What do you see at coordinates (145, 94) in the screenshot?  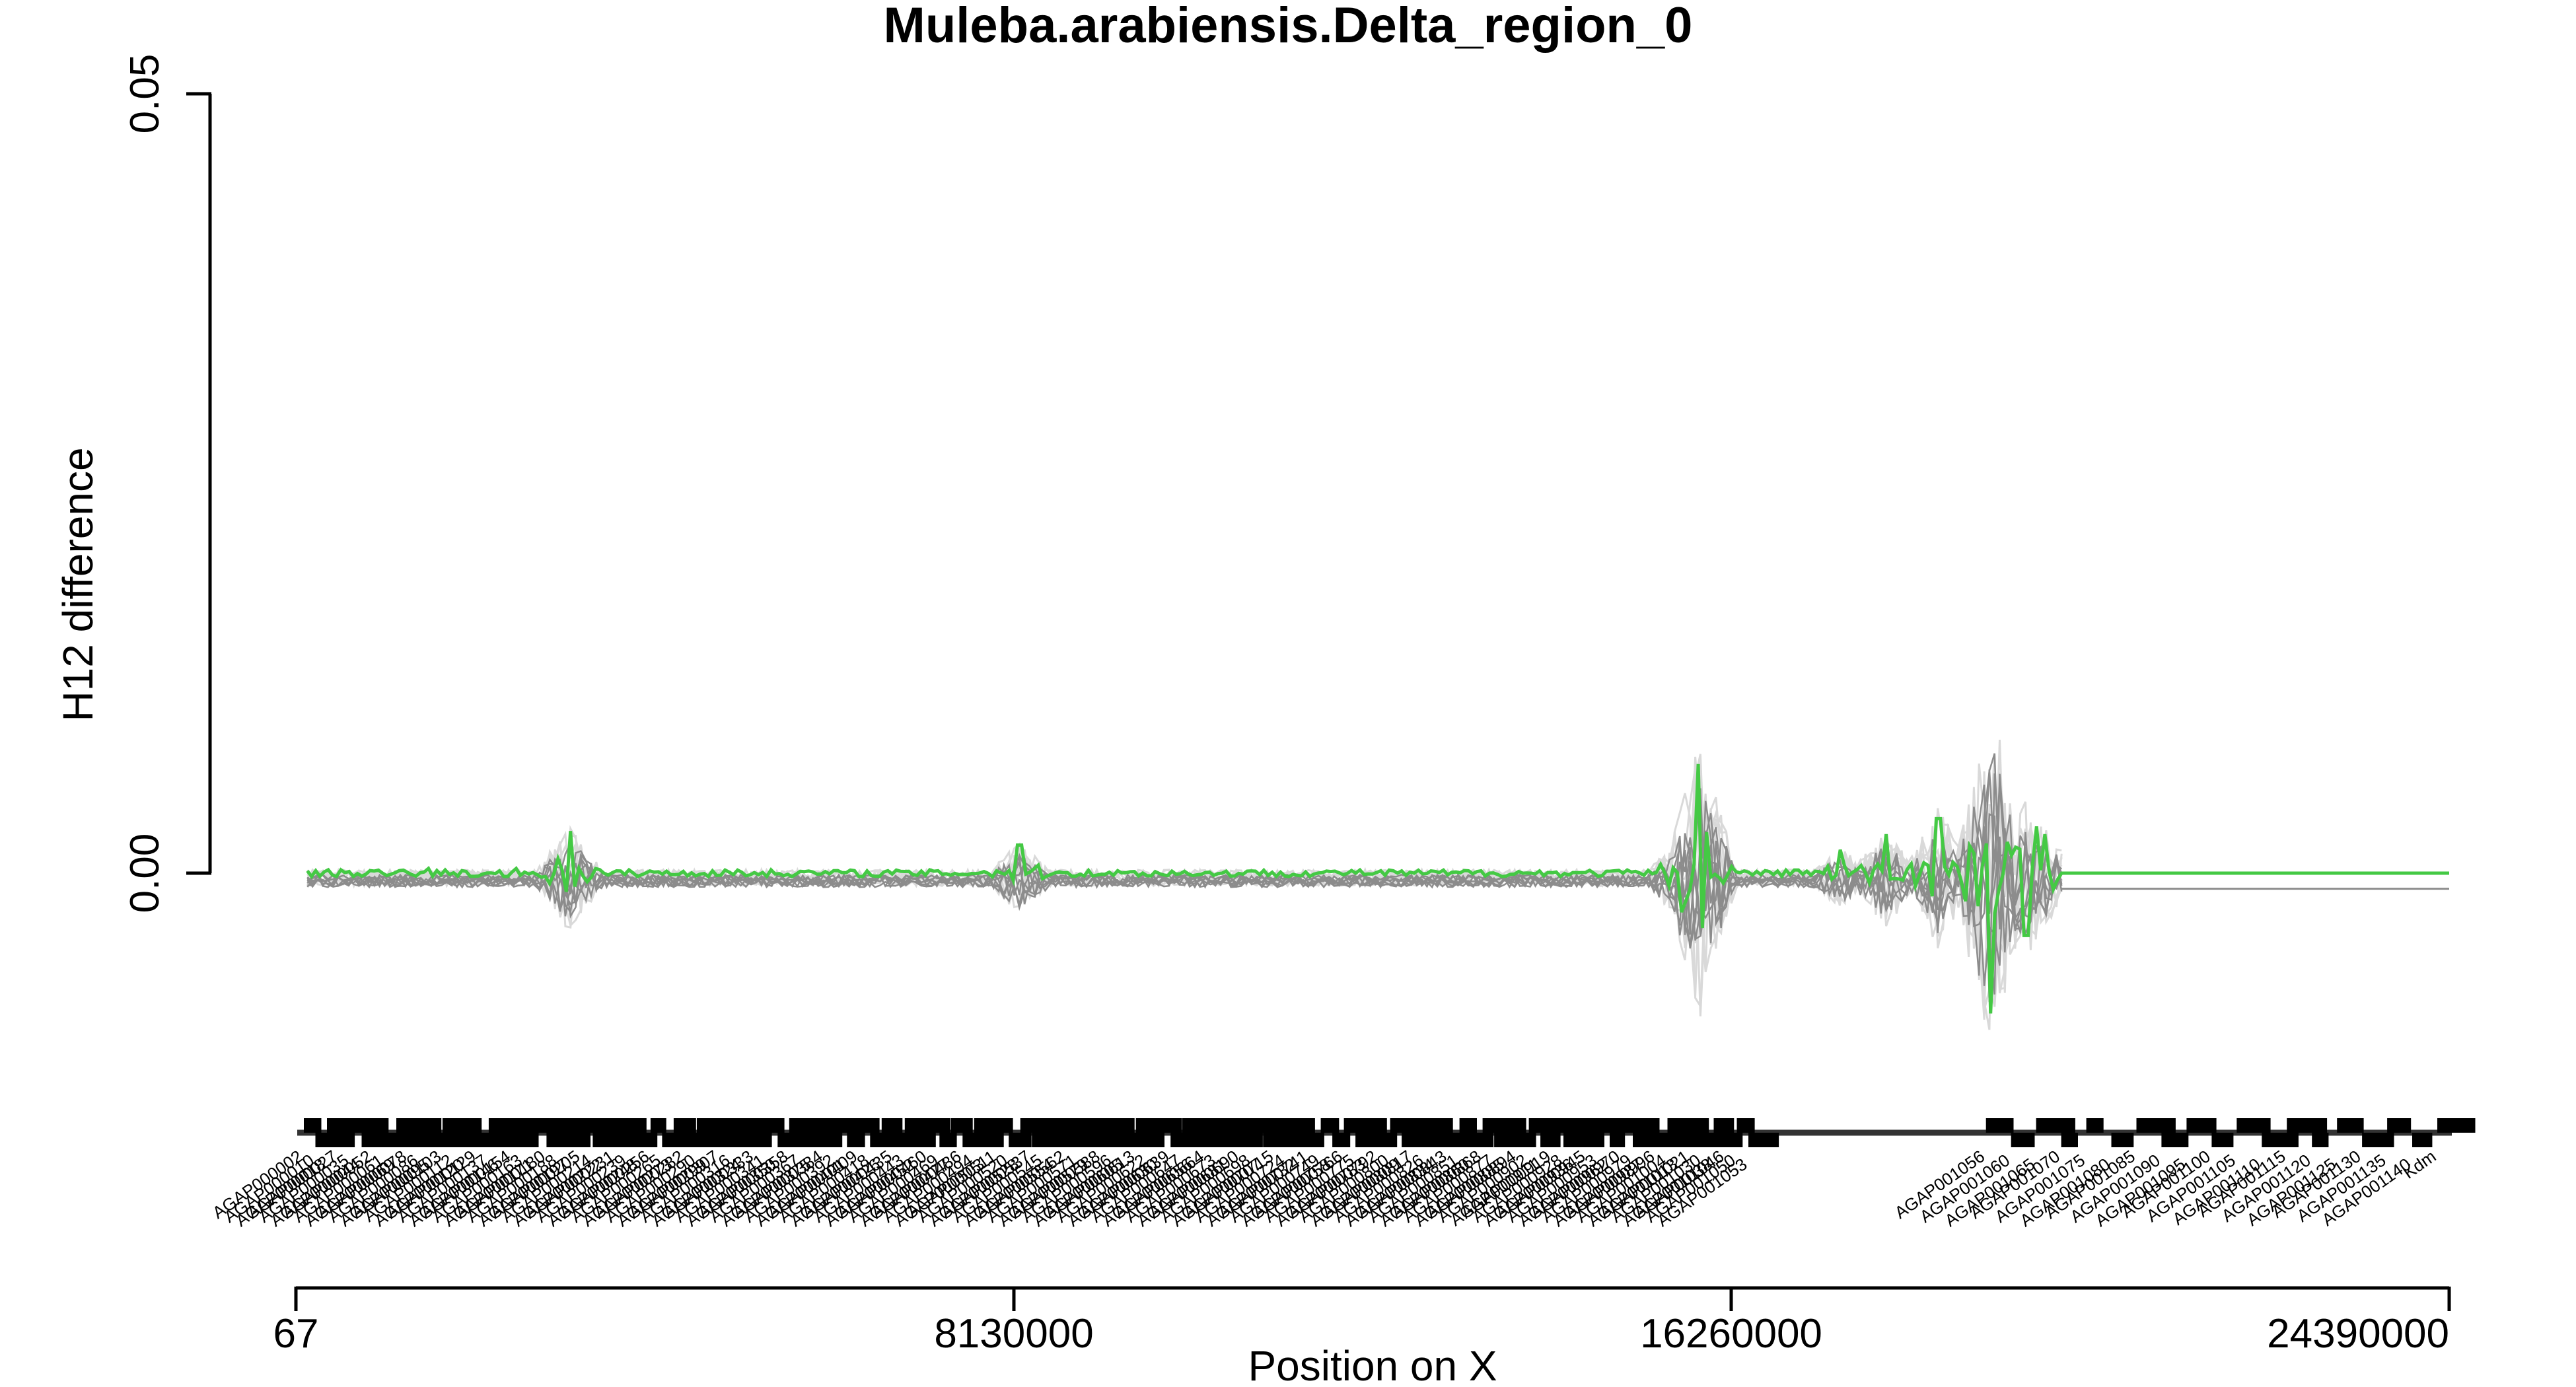 I see `y-tick-label-top: 0.05` at bounding box center [145, 94].